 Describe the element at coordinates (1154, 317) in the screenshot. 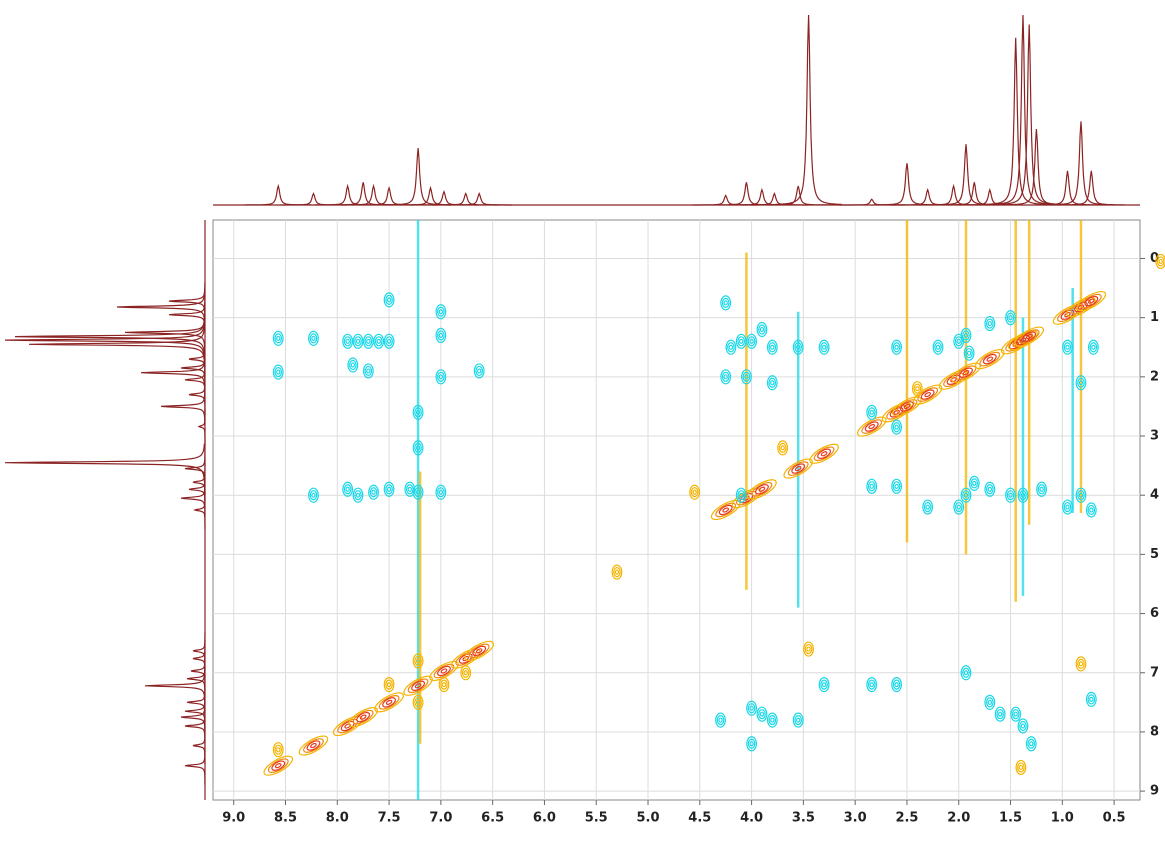

I see `y-tick-label: 1` at that location.